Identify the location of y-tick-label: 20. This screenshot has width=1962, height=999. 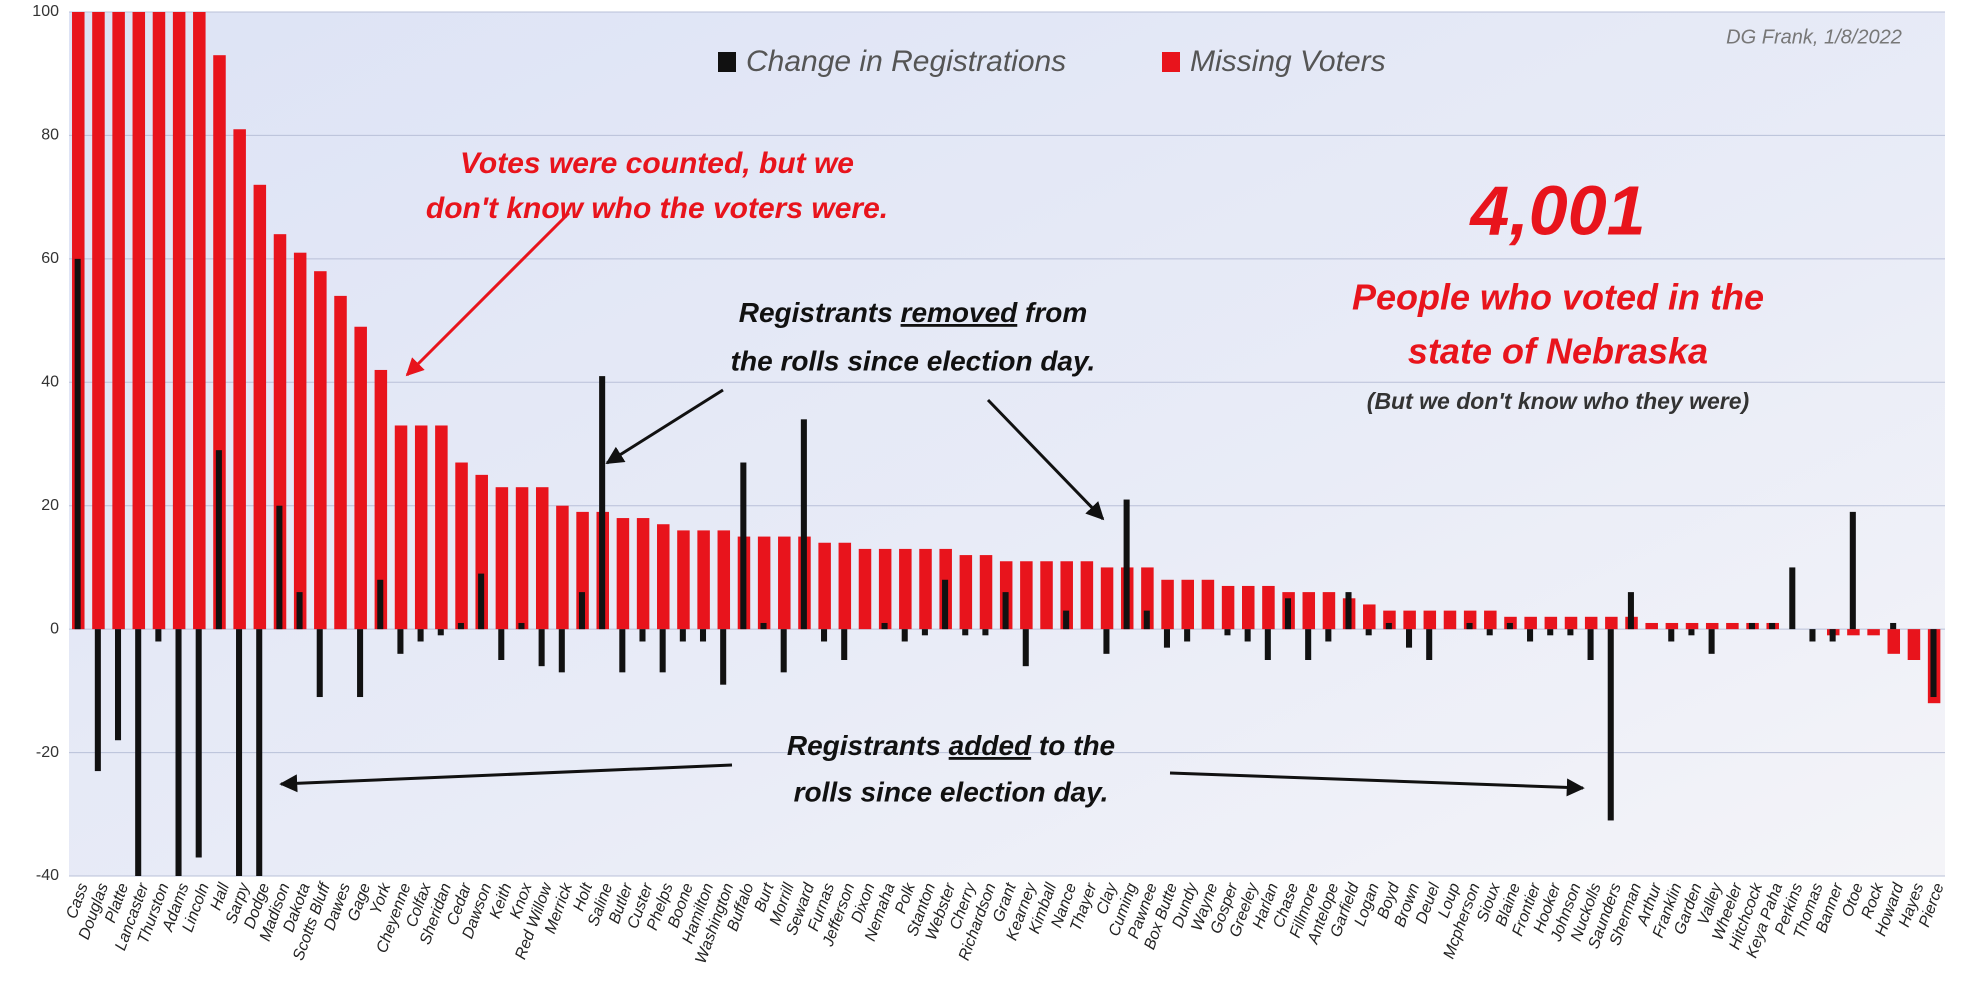
(50, 505).